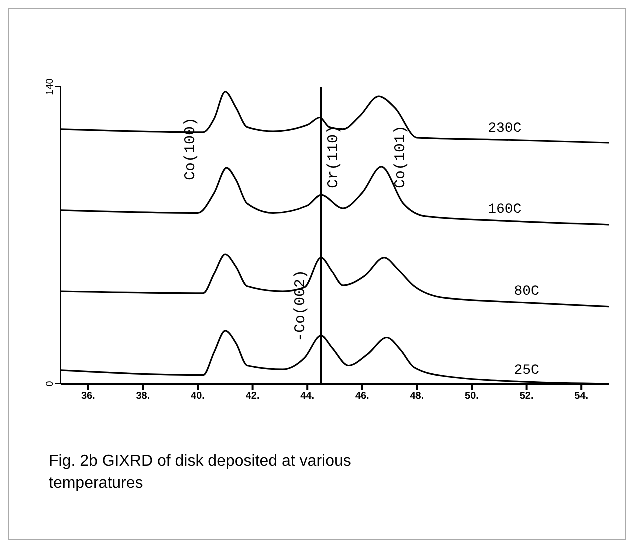 This screenshot has width=636, height=550. What do you see at coordinates (401, 157) in the screenshot?
I see `annotation: Co(101)` at bounding box center [401, 157].